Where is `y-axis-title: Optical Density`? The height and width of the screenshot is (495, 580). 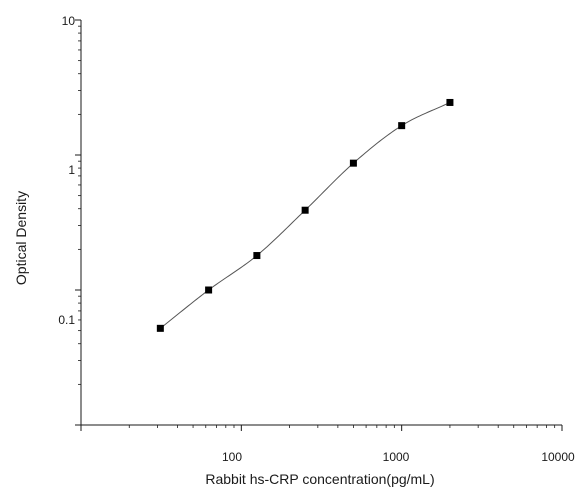
y-axis-title: Optical Density is located at coordinates (21, 238).